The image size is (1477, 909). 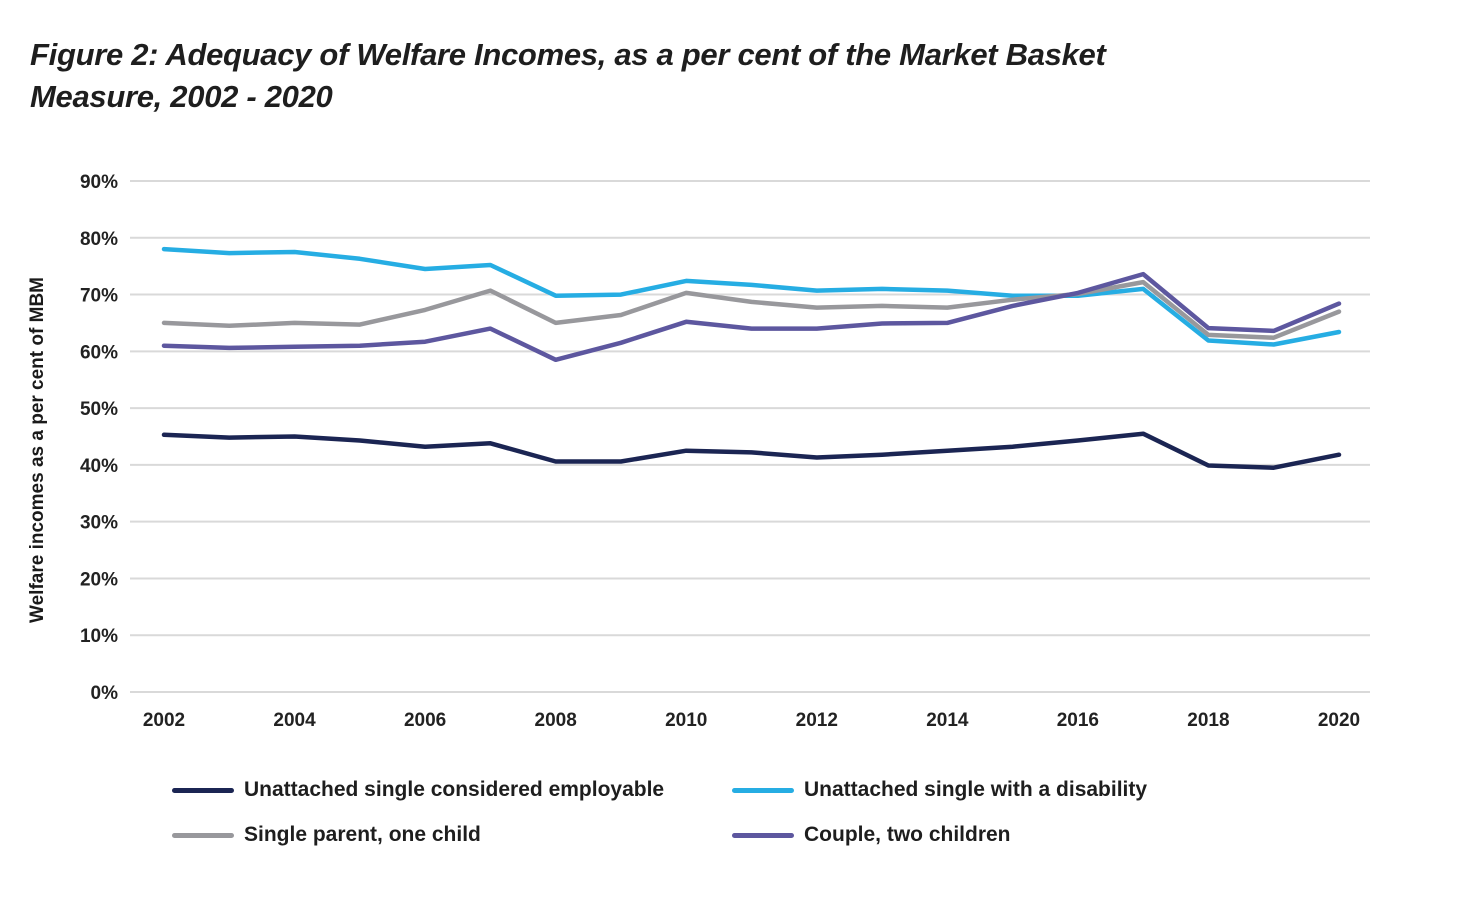 What do you see at coordinates (99, 352) in the screenshot?
I see `y-tick-label: 60%` at bounding box center [99, 352].